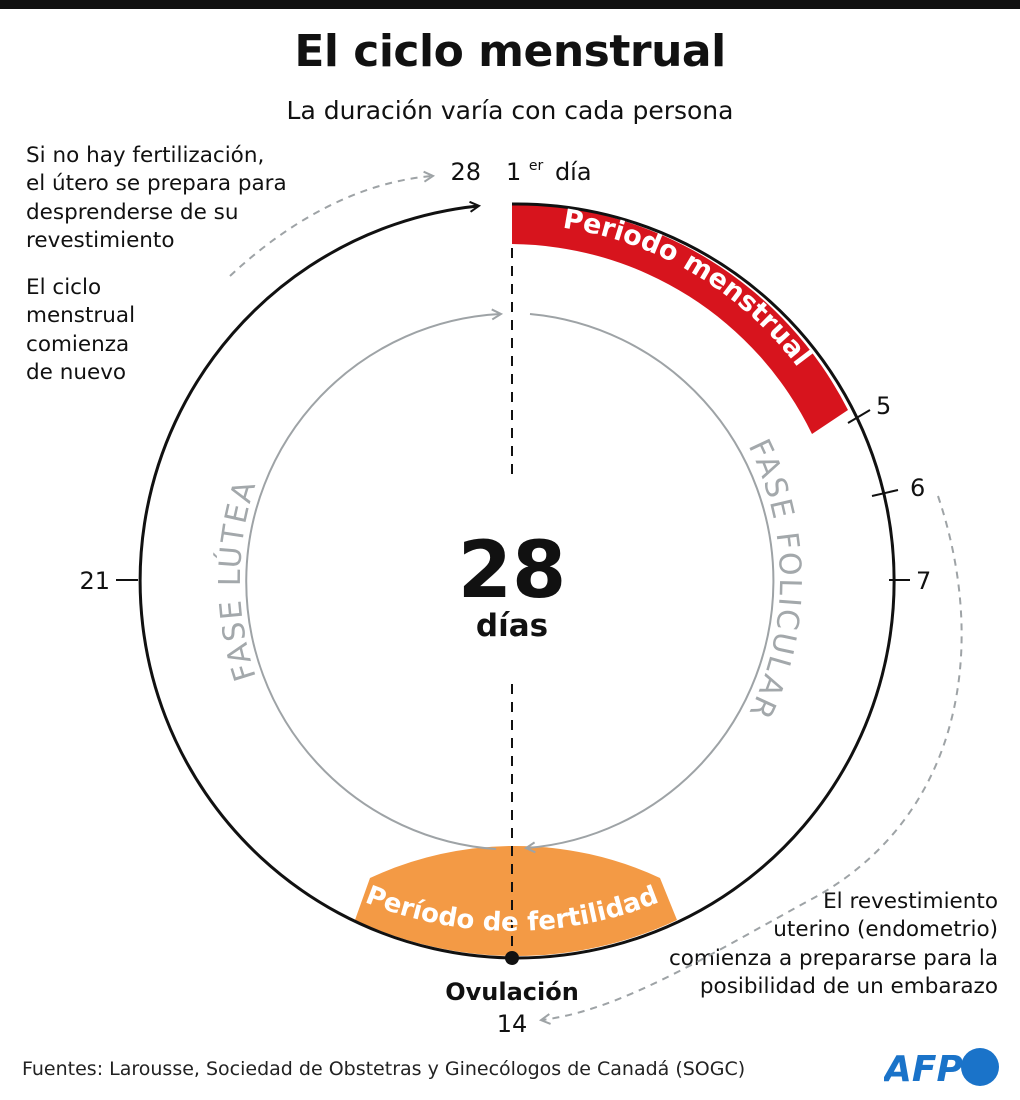  What do you see at coordinates (680, 319) in the screenshot?
I see `menstrual-band` at bounding box center [680, 319].